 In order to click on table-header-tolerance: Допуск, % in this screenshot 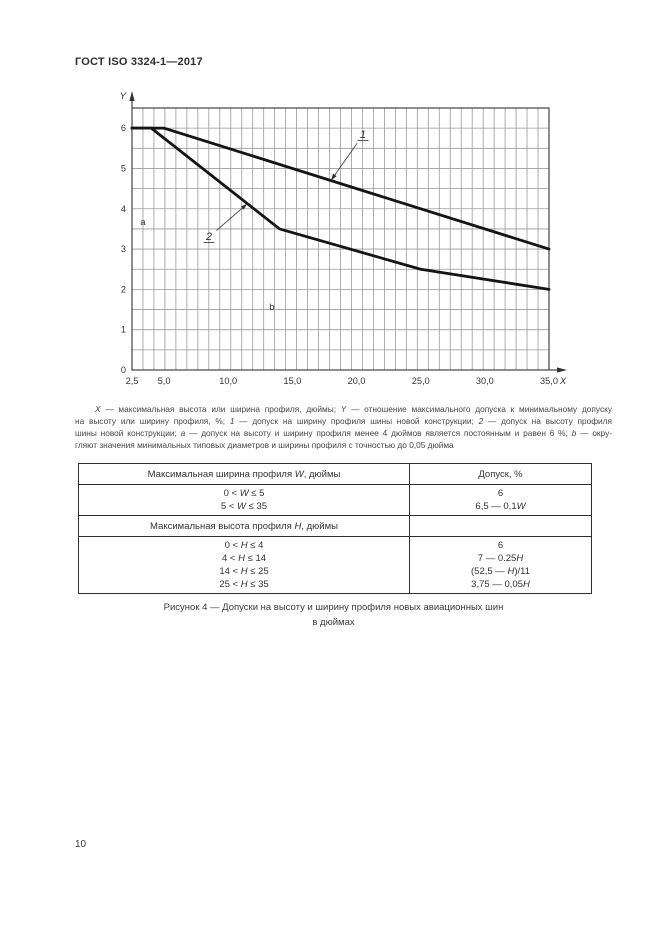, I will do `click(500, 474)`.